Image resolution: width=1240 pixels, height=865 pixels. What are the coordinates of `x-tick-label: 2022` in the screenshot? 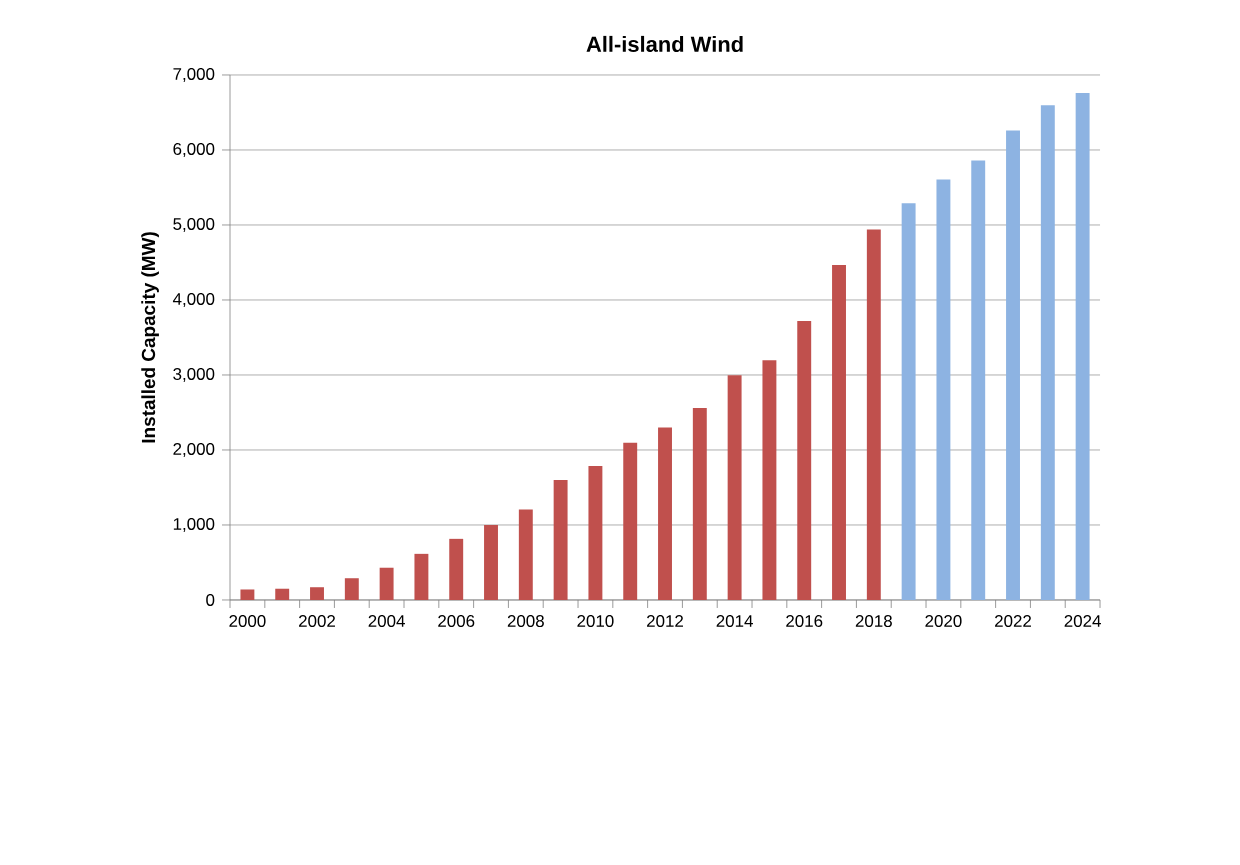 It's located at (1013, 621).